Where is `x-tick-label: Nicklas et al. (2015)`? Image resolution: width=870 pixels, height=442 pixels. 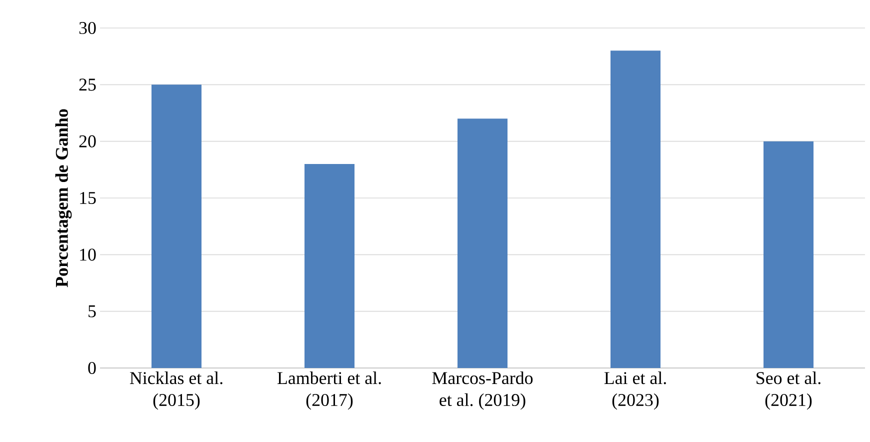
x-tick-label: Nicklas et al. (2015) is located at coordinates (176, 391).